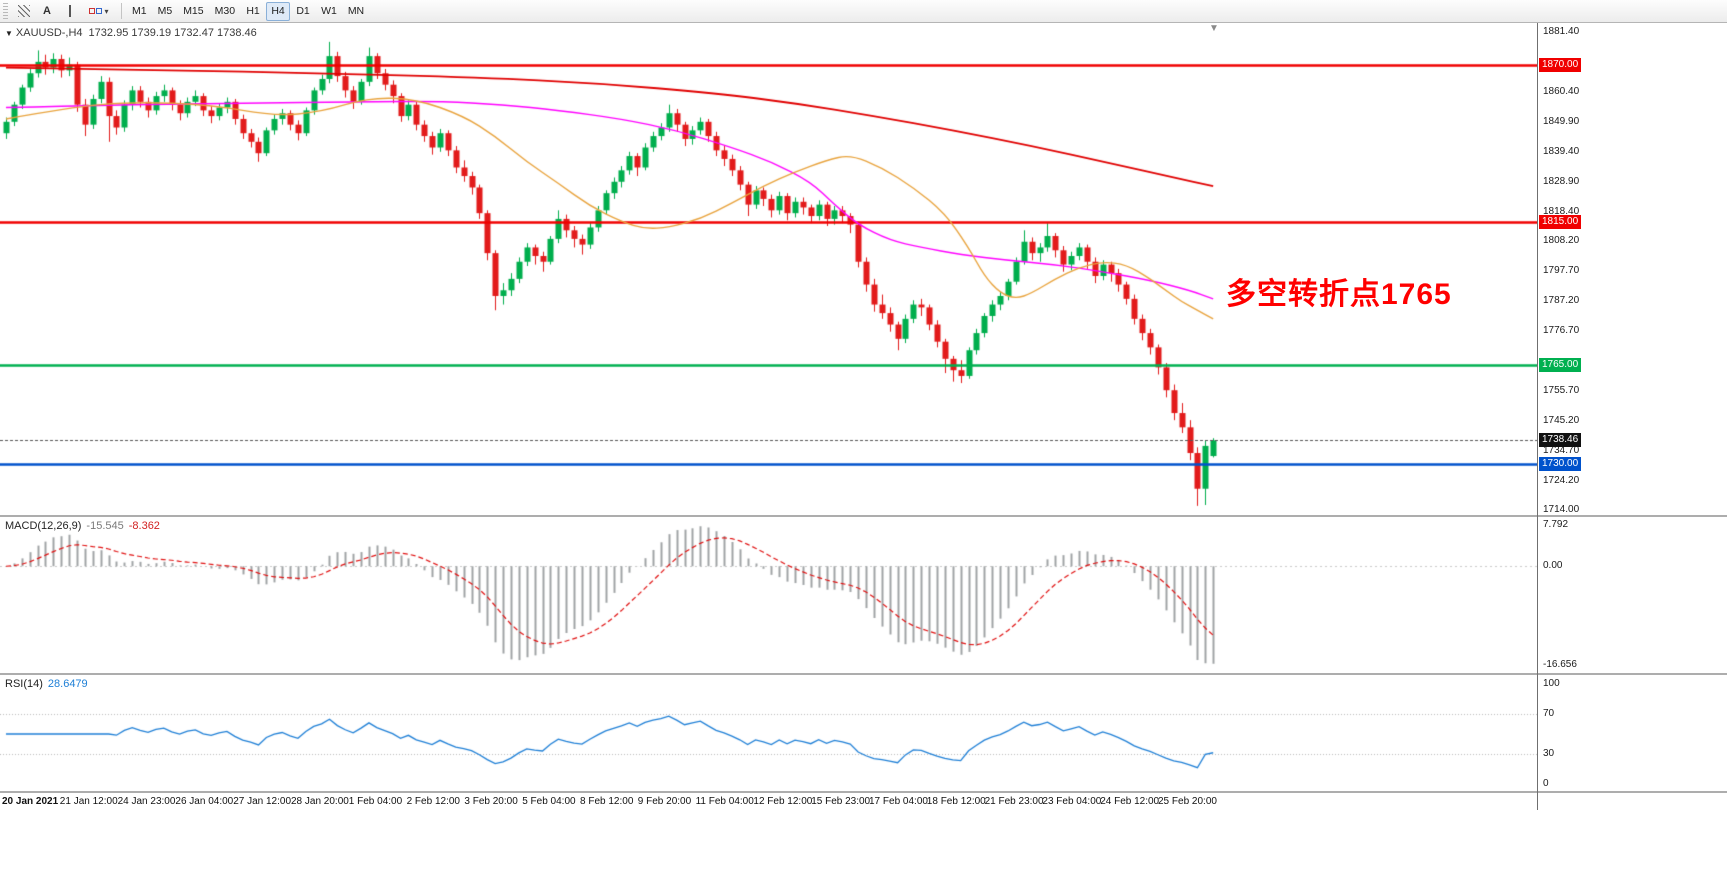 Image resolution: width=1727 pixels, height=886 pixels. I want to click on macd-name: MACD(12,26,9), so click(43, 526).